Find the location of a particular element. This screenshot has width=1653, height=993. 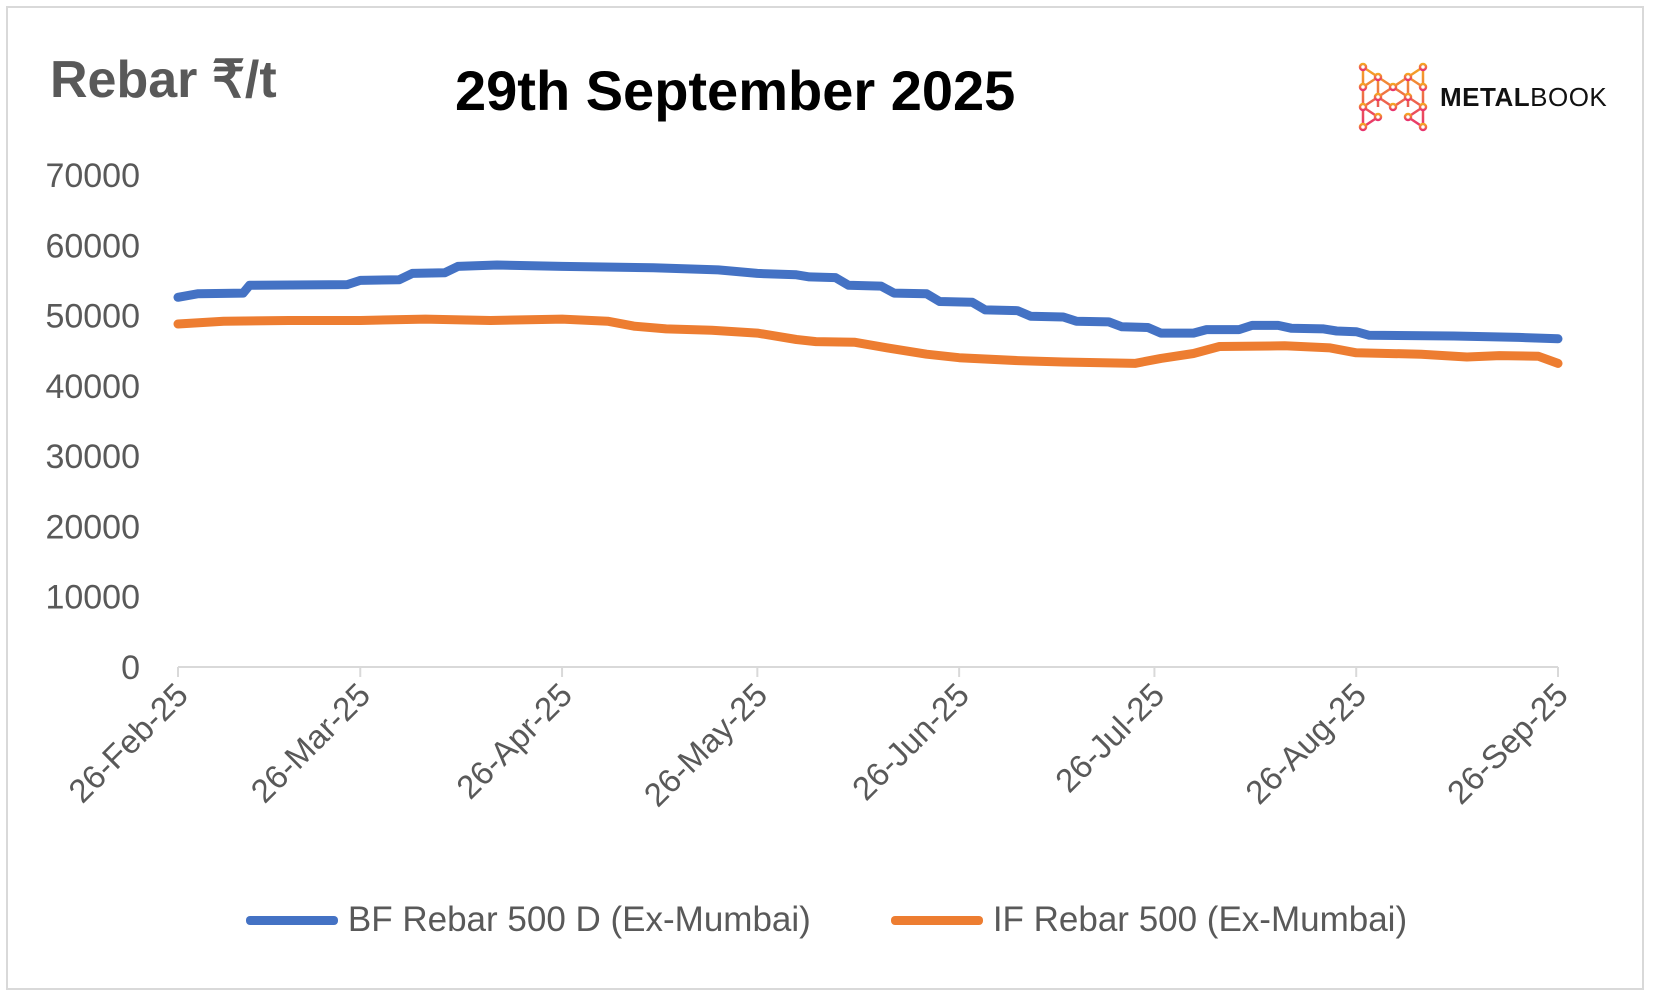

metalbook-logo: METALBOOK is located at coordinates (1482, 97).